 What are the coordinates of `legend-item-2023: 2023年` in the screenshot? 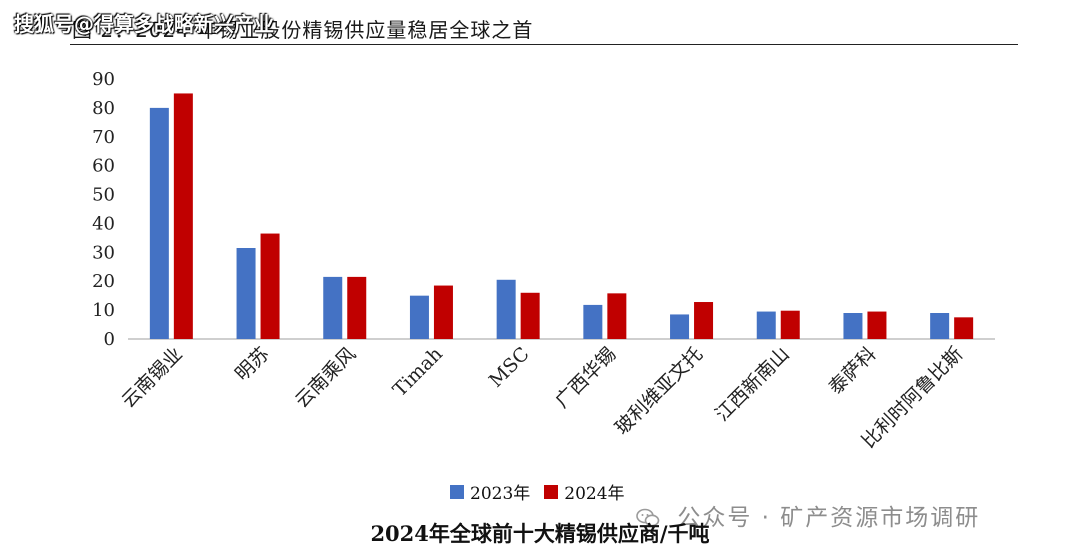 It's located at (490, 491).